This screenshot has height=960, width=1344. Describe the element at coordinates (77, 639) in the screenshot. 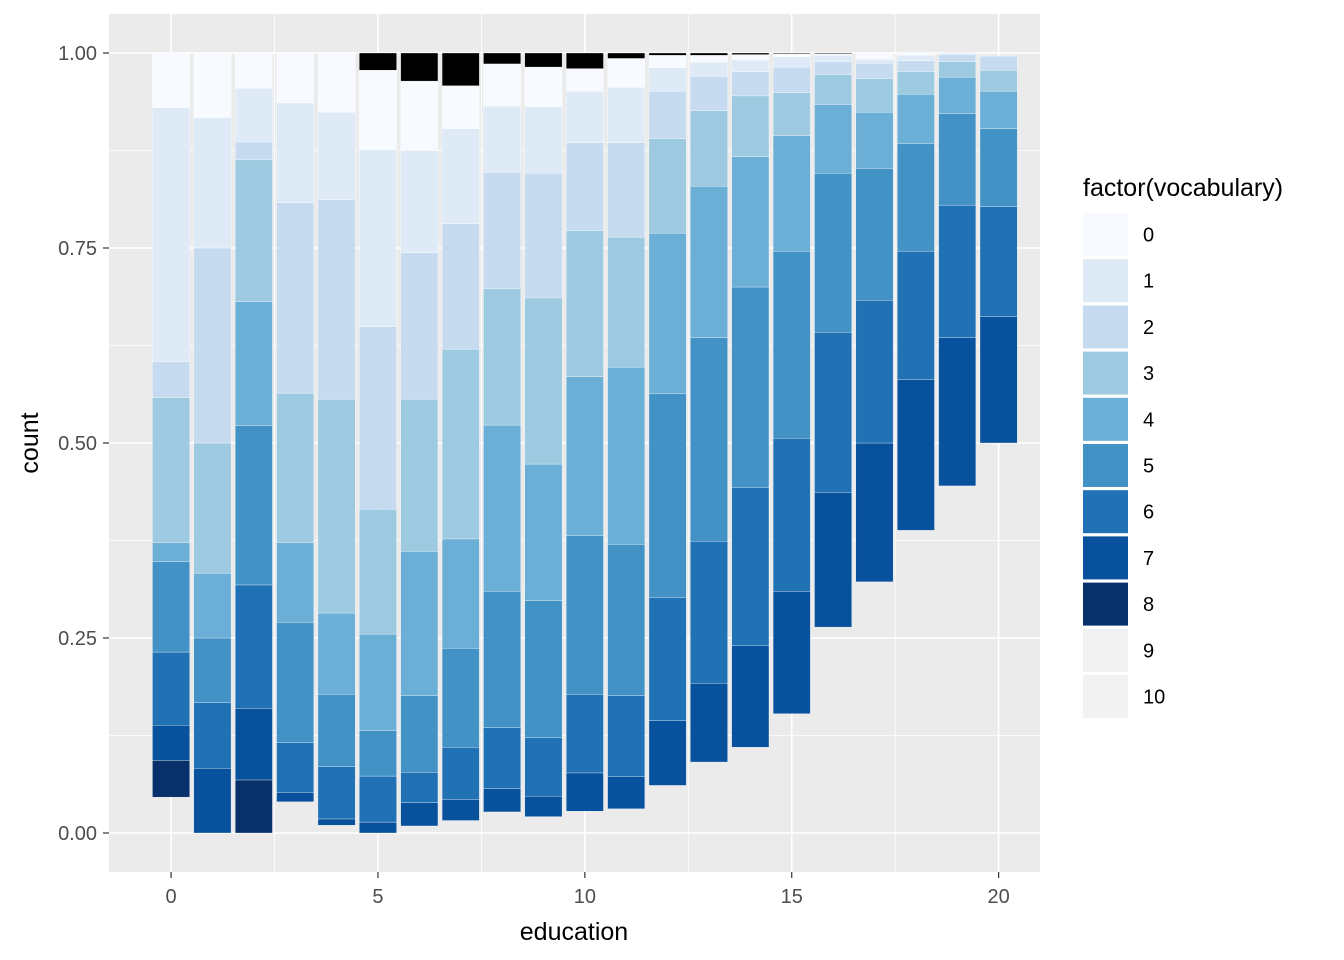

I see `y-tick-label: 0.25` at that location.